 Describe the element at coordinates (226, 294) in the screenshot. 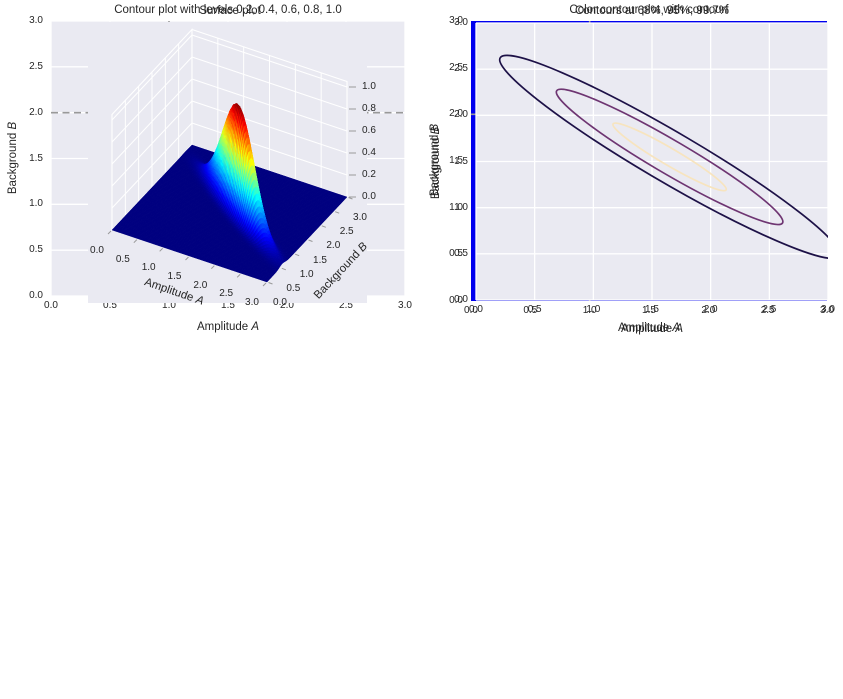

I see `x-tick-label-3d: 2.5` at that location.